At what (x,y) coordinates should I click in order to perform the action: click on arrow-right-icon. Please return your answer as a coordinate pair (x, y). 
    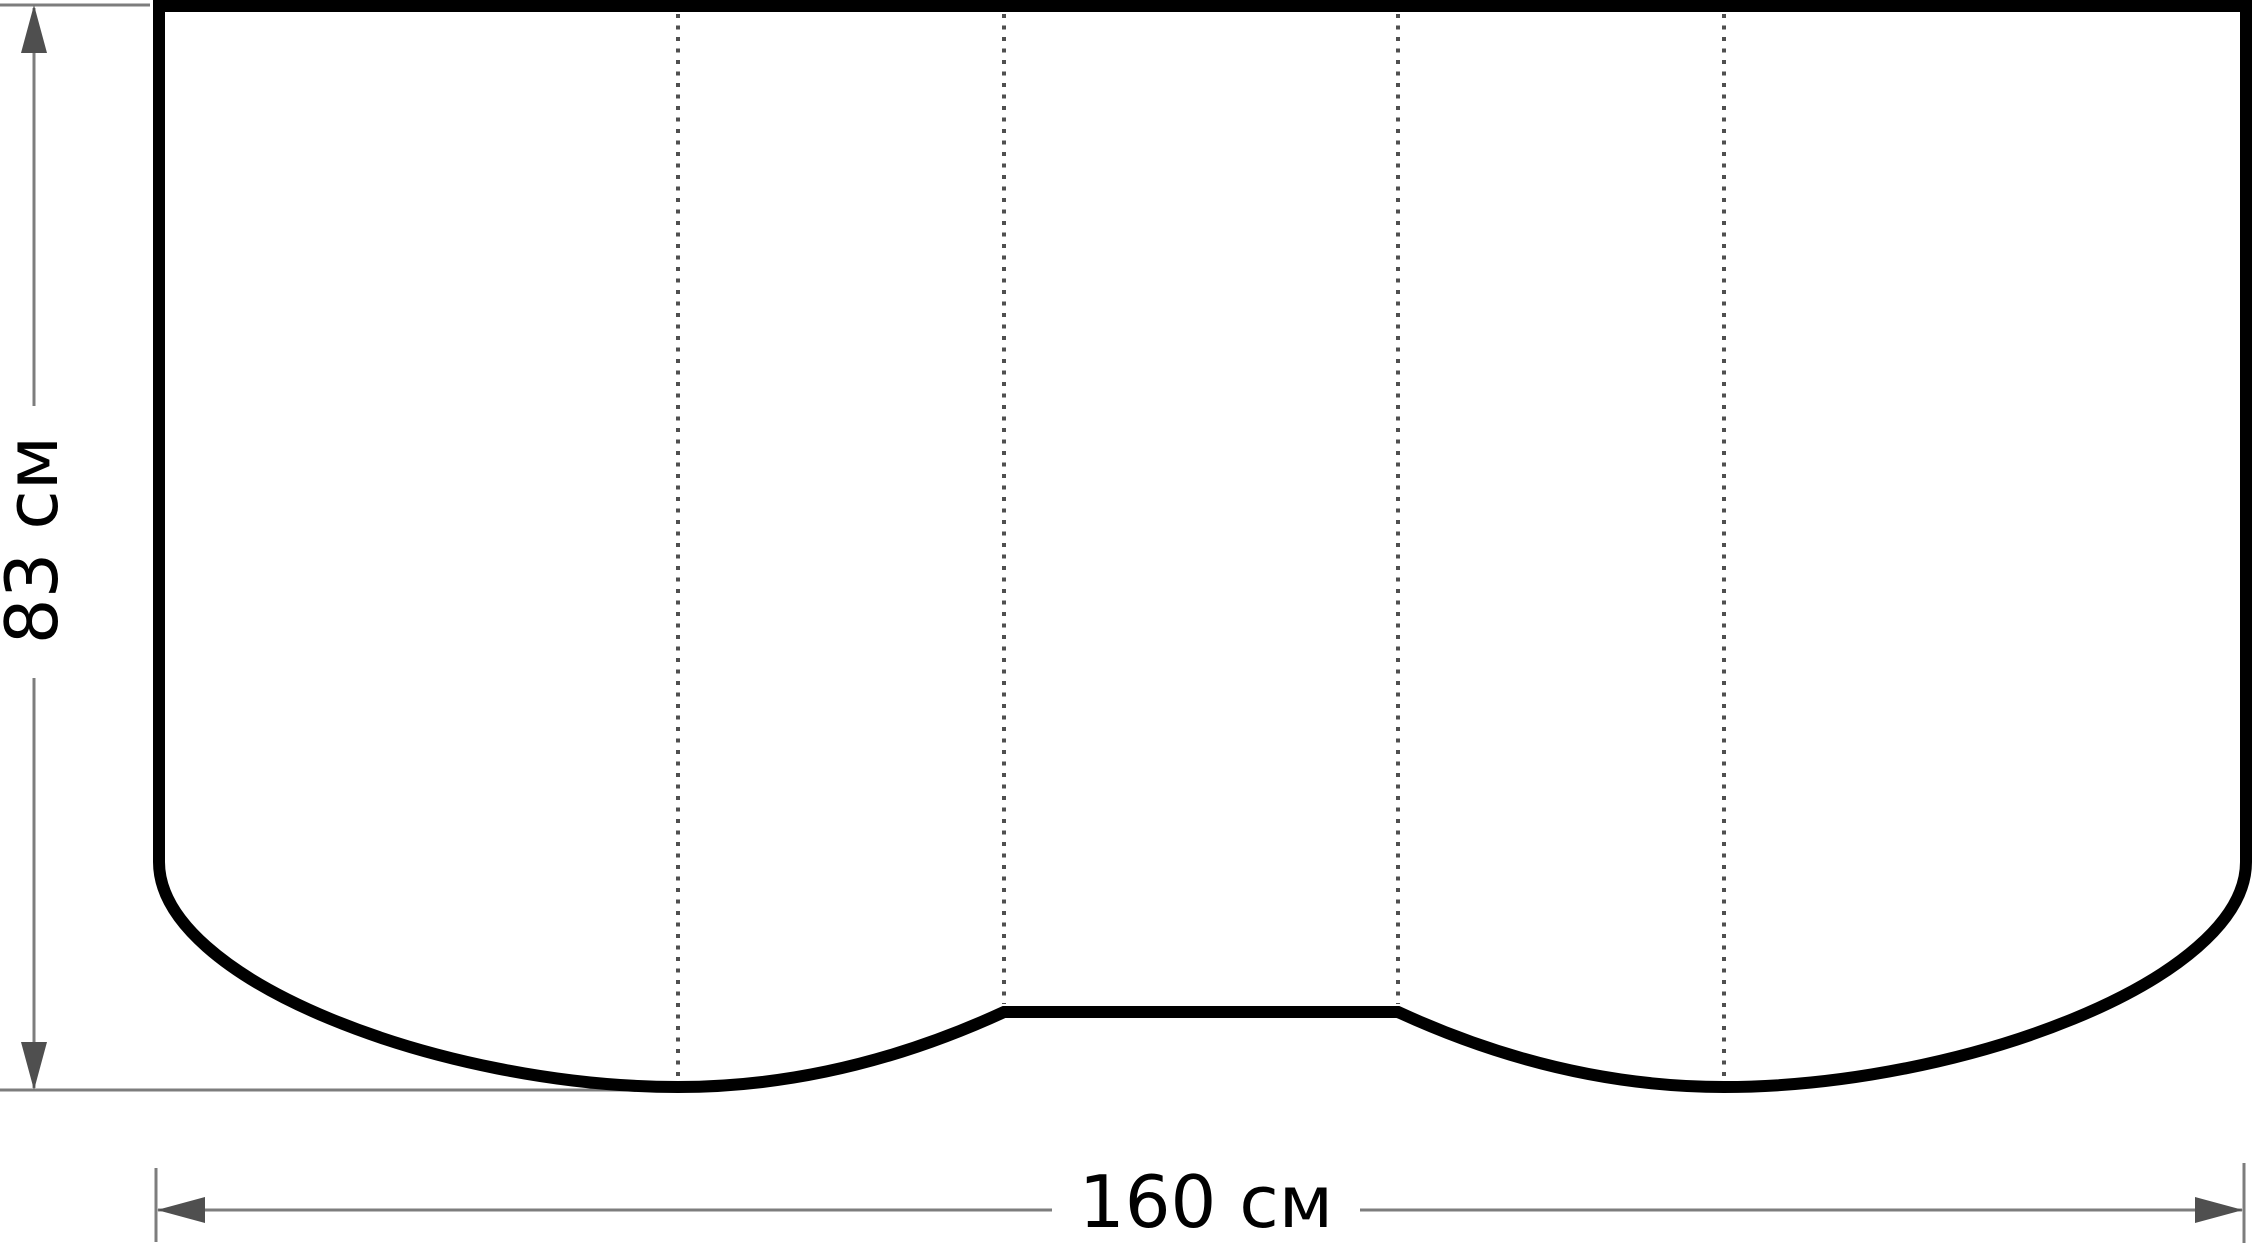
    Looking at the image, I should click on (2219, 1210).